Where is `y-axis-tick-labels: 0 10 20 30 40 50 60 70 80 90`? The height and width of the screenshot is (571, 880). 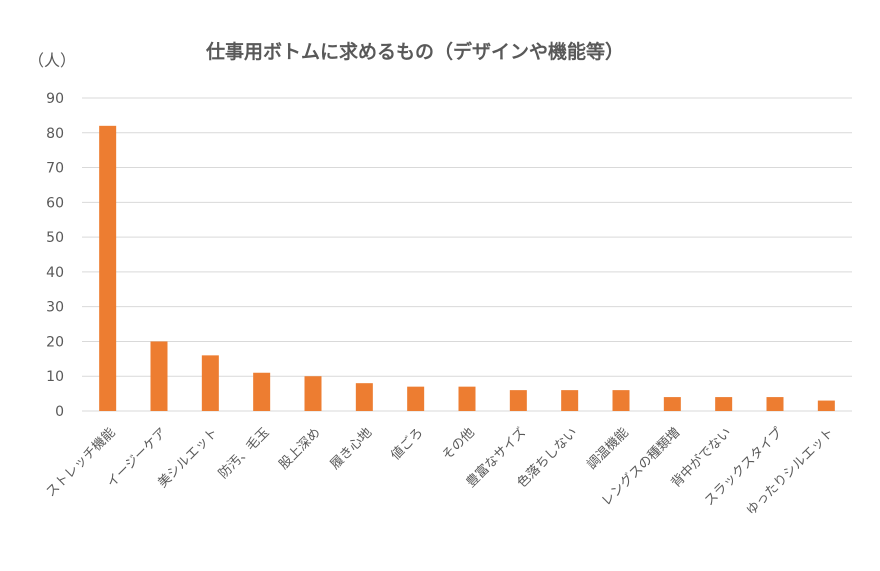
y-axis-tick-labels: 0 10 20 30 40 50 60 70 80 90 is located at coordinates (55, 255).